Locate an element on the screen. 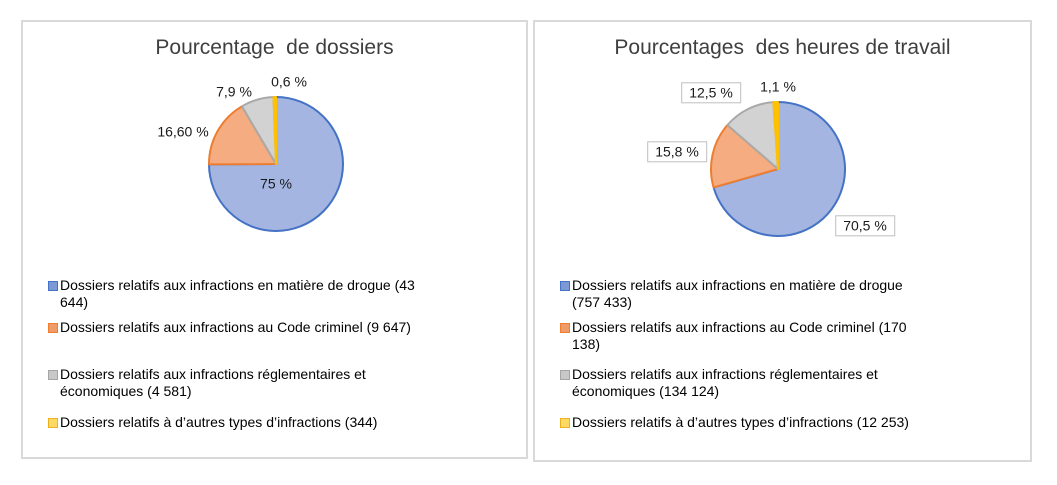 The width and height of the screenshot is (1057, 485). data-label-code-criminel: 15,8 % is located at coordinates (677, 152).